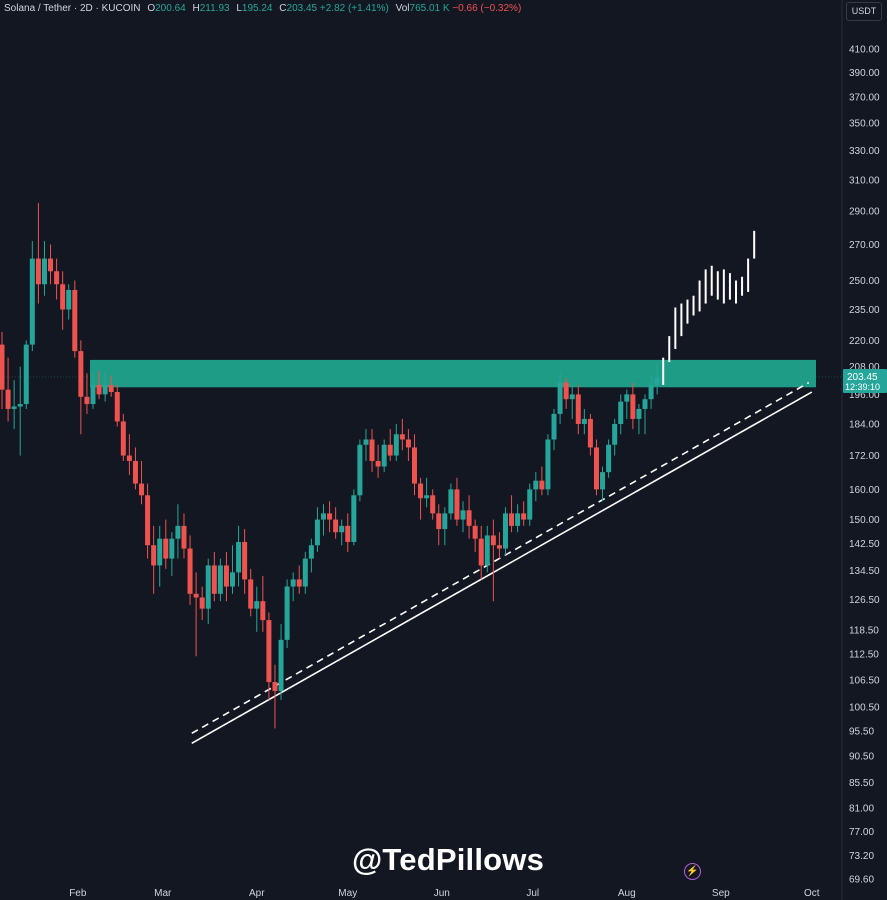 The width and height of the screenshot is (887, 900). I want to click on currency-button: USDT, so click(864, 11).